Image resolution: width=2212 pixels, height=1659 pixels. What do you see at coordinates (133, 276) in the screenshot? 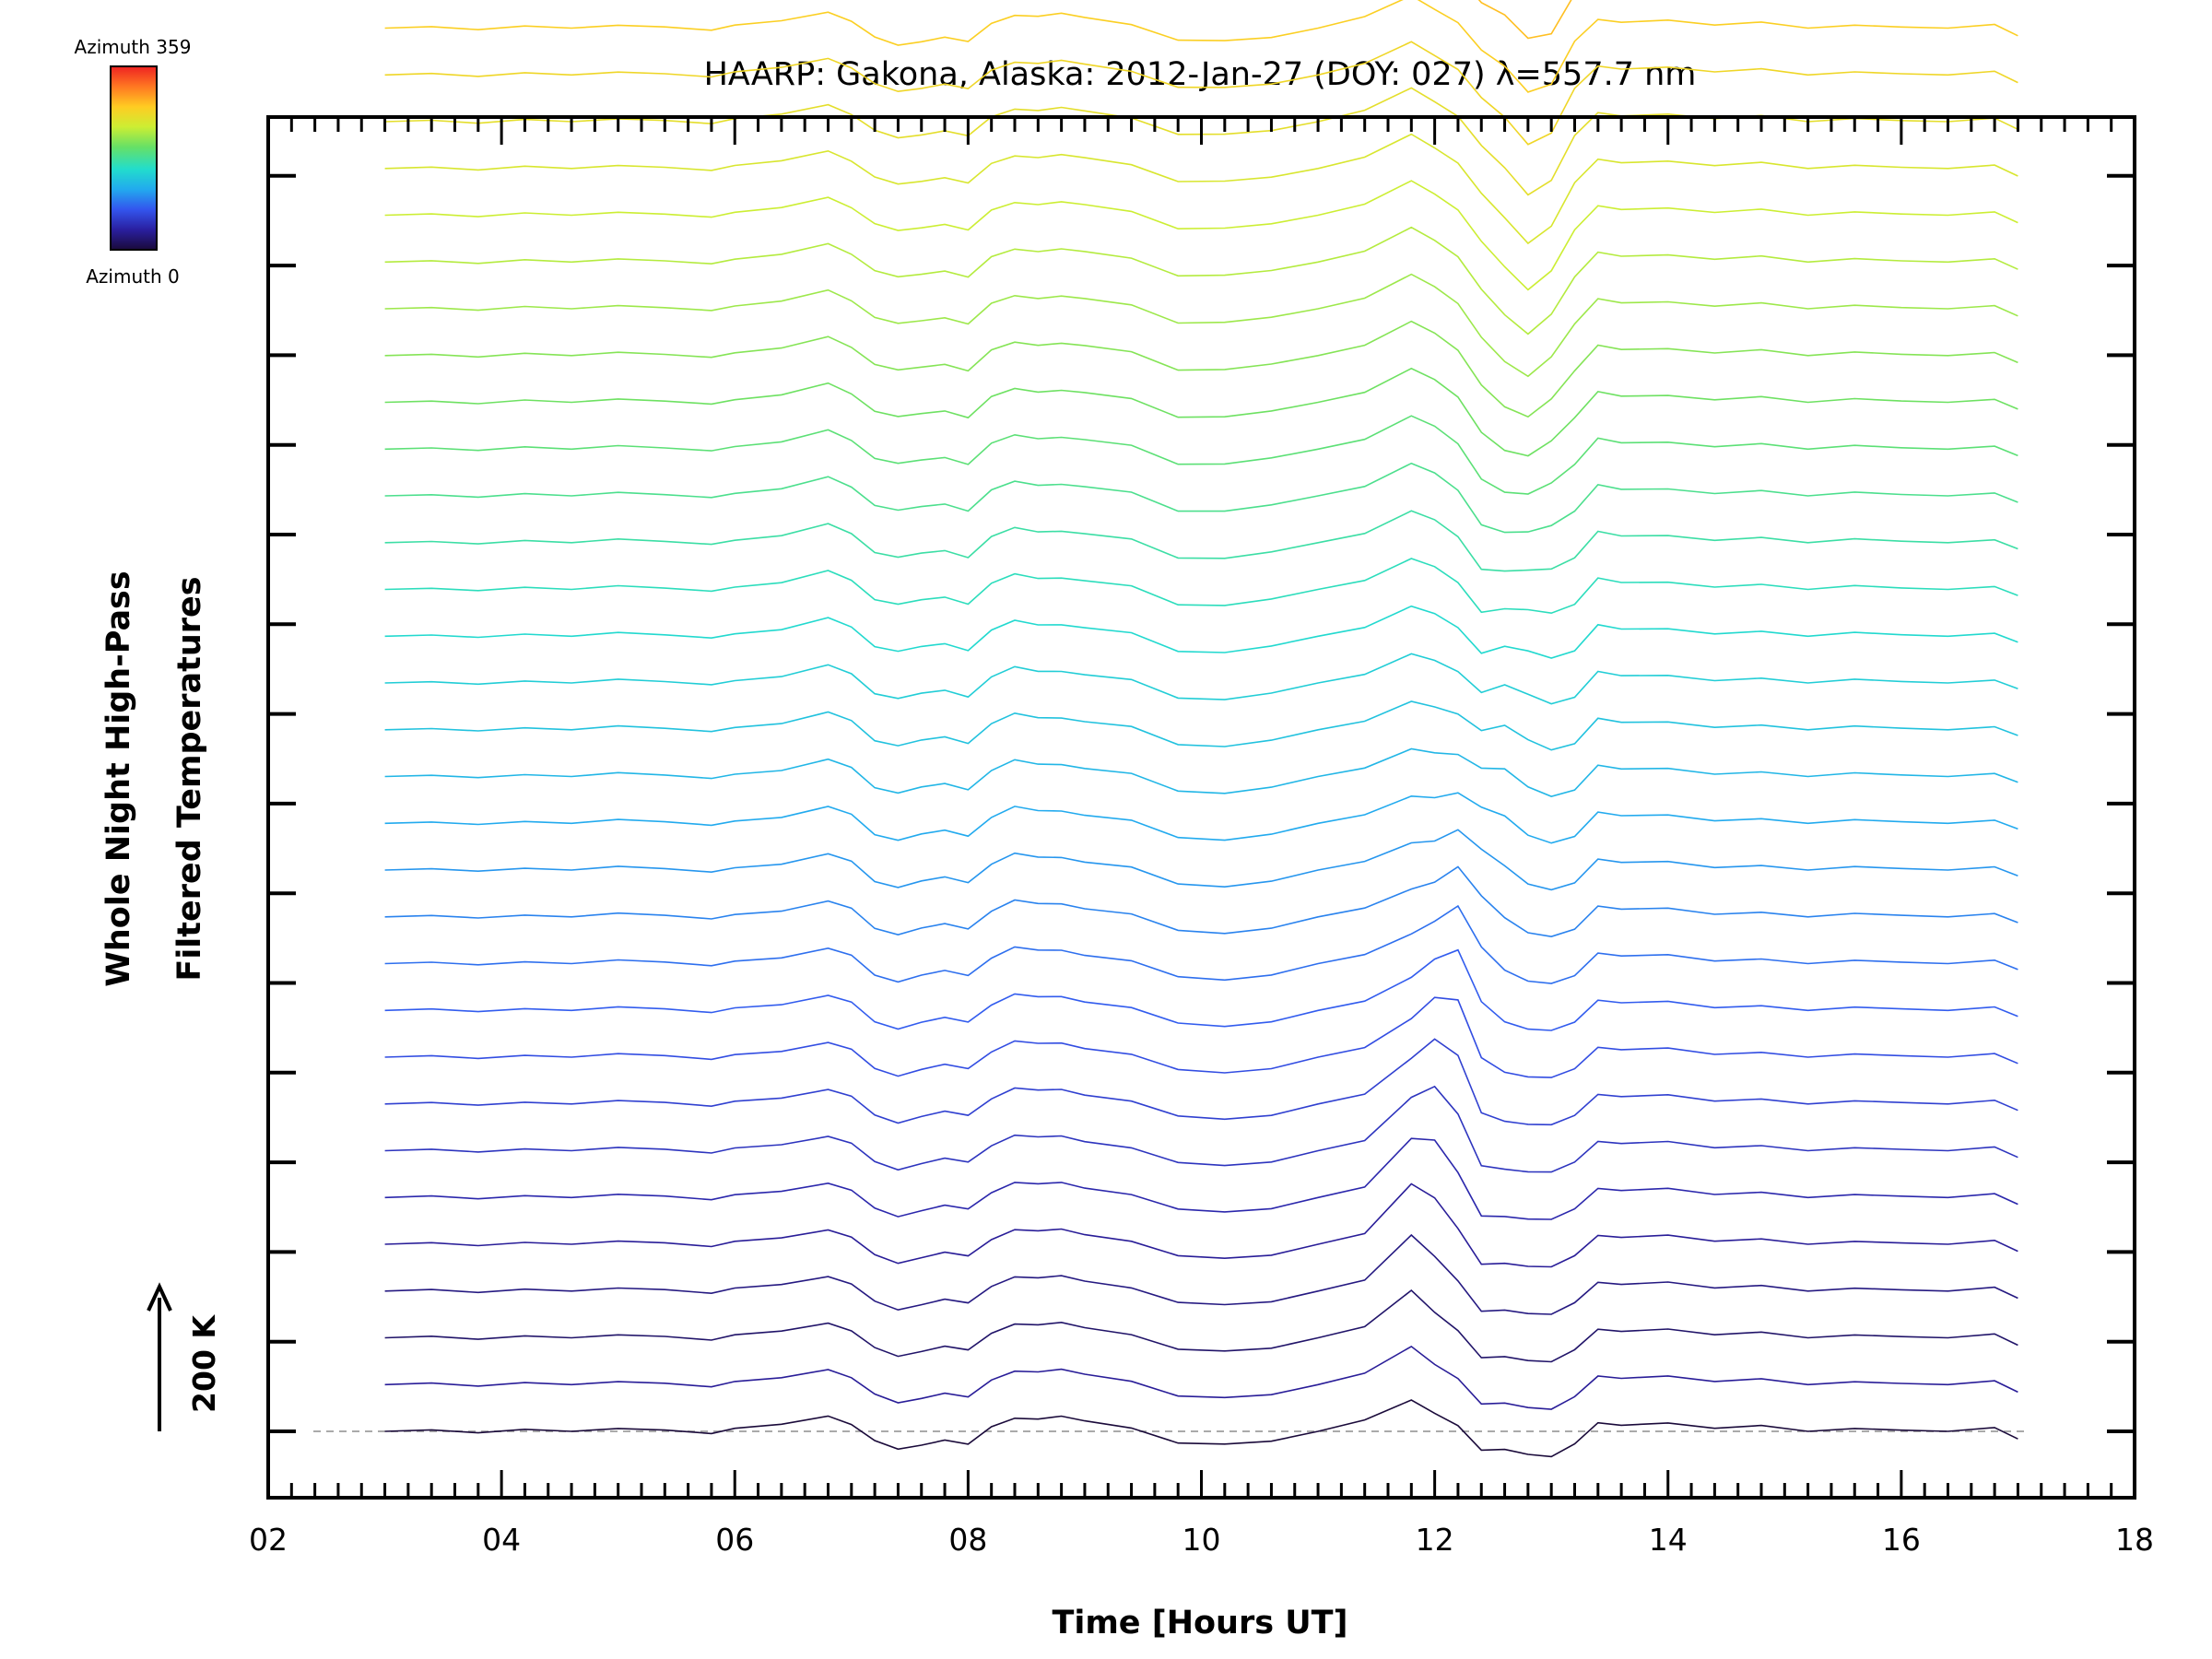
I see `colorbar-bottom-label: Azimuth 0` at bounding box center [133, 276].